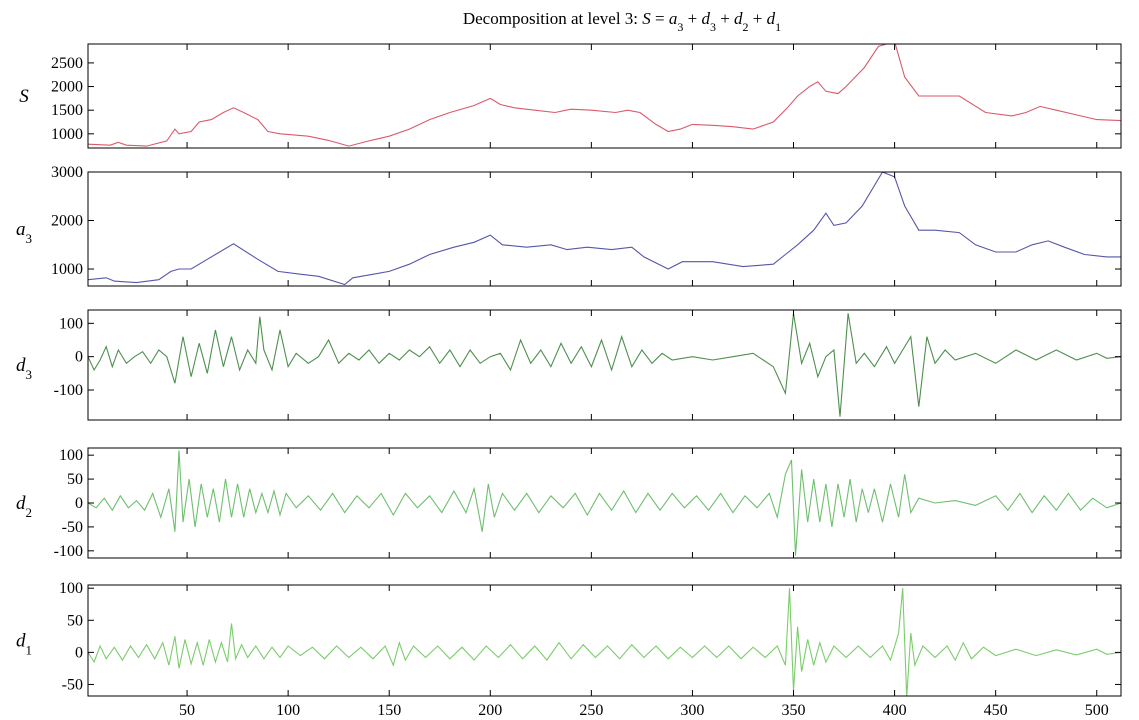  I want to click on series-line-a3, so click(604, 229).